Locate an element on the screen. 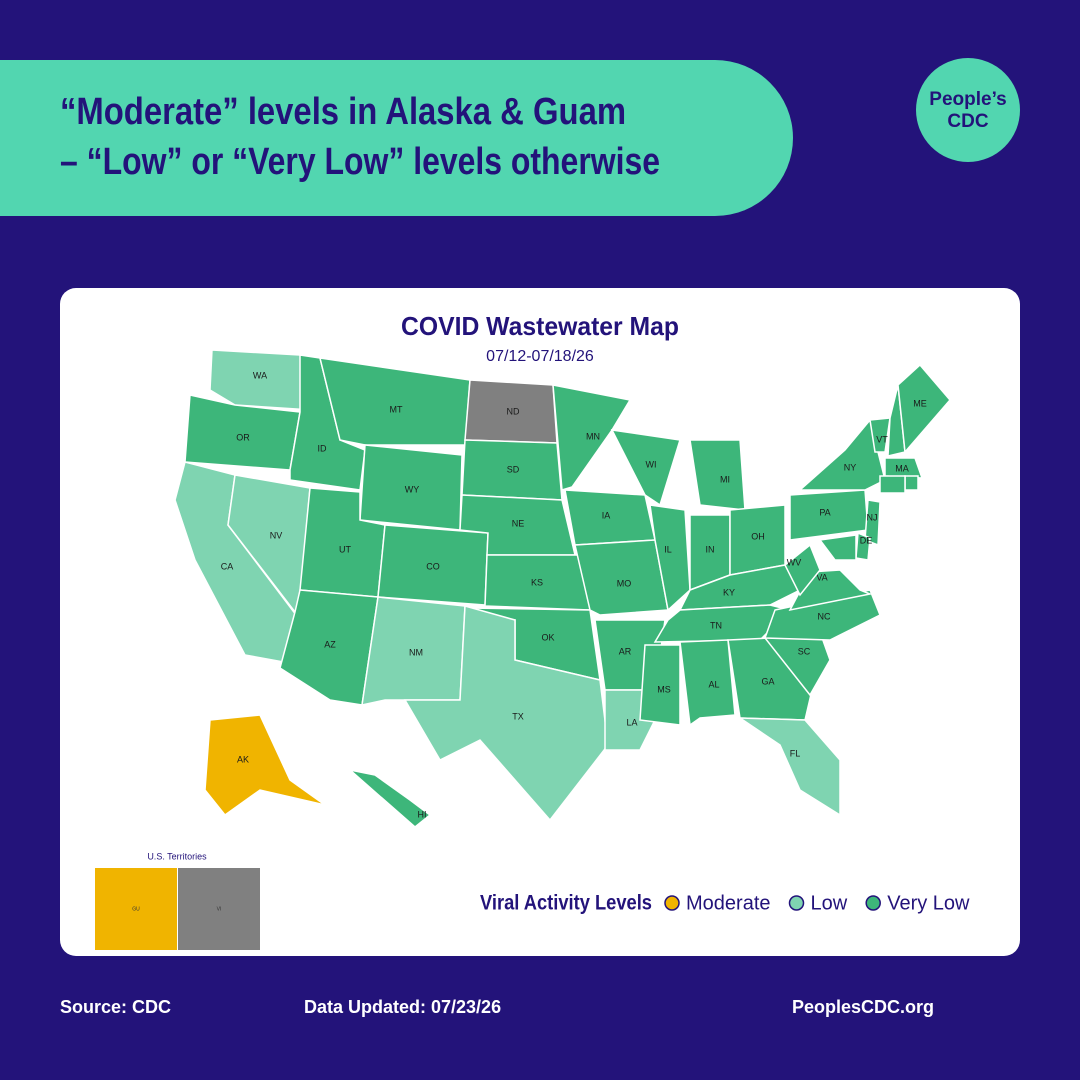 The height and width of the screenshot is (1080, 1080). logo is located at coordinates (968, 110).